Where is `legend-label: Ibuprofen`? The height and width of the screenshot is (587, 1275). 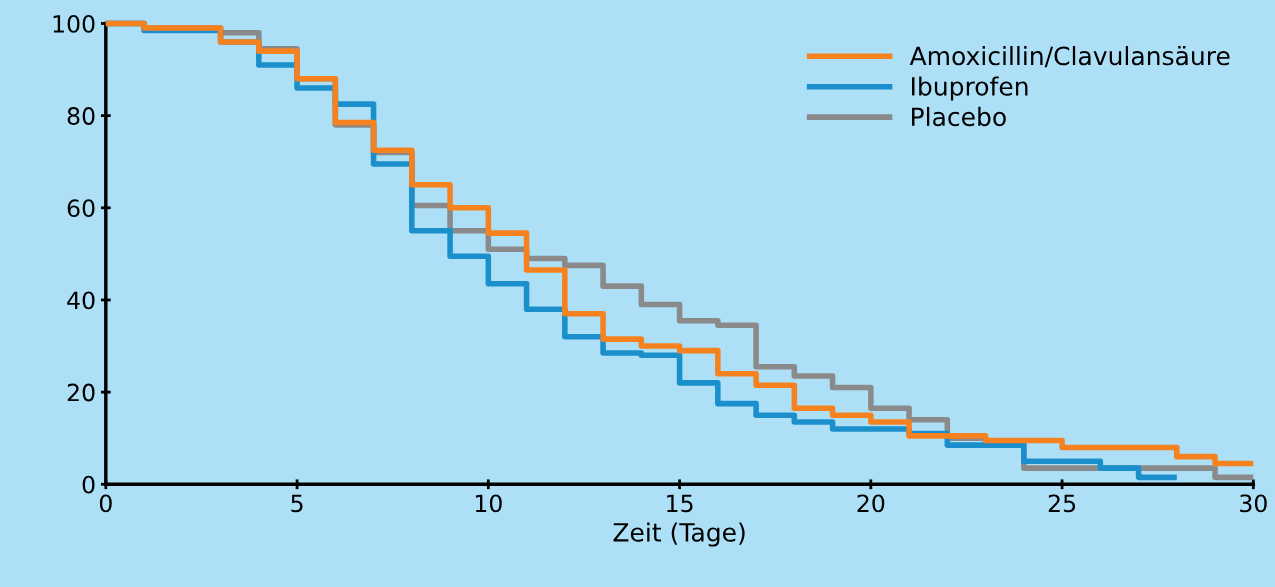
legend-label: Ibuprofen is located at coordinates (970, 88).